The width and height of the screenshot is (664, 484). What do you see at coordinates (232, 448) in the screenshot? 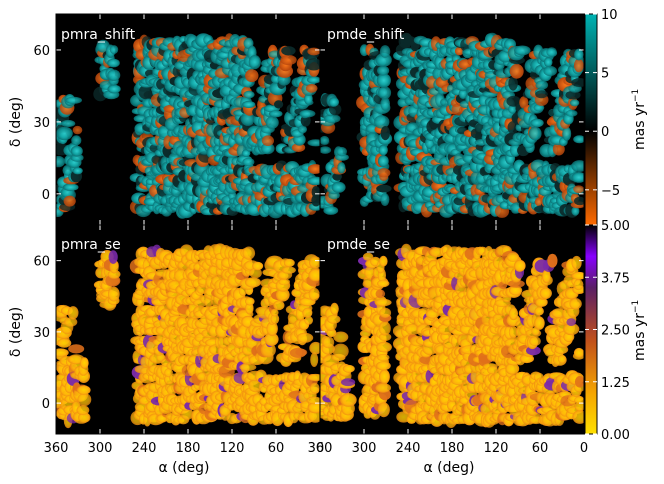
I see `x-tick-label: 120` at bounding box center [232, 448].